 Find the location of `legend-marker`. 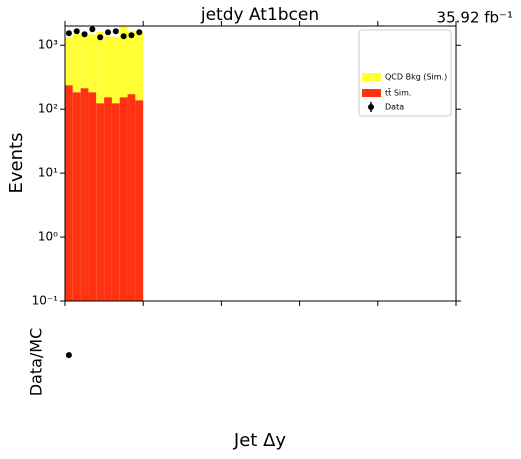

legend-marker is located at coordinates (371, 107).